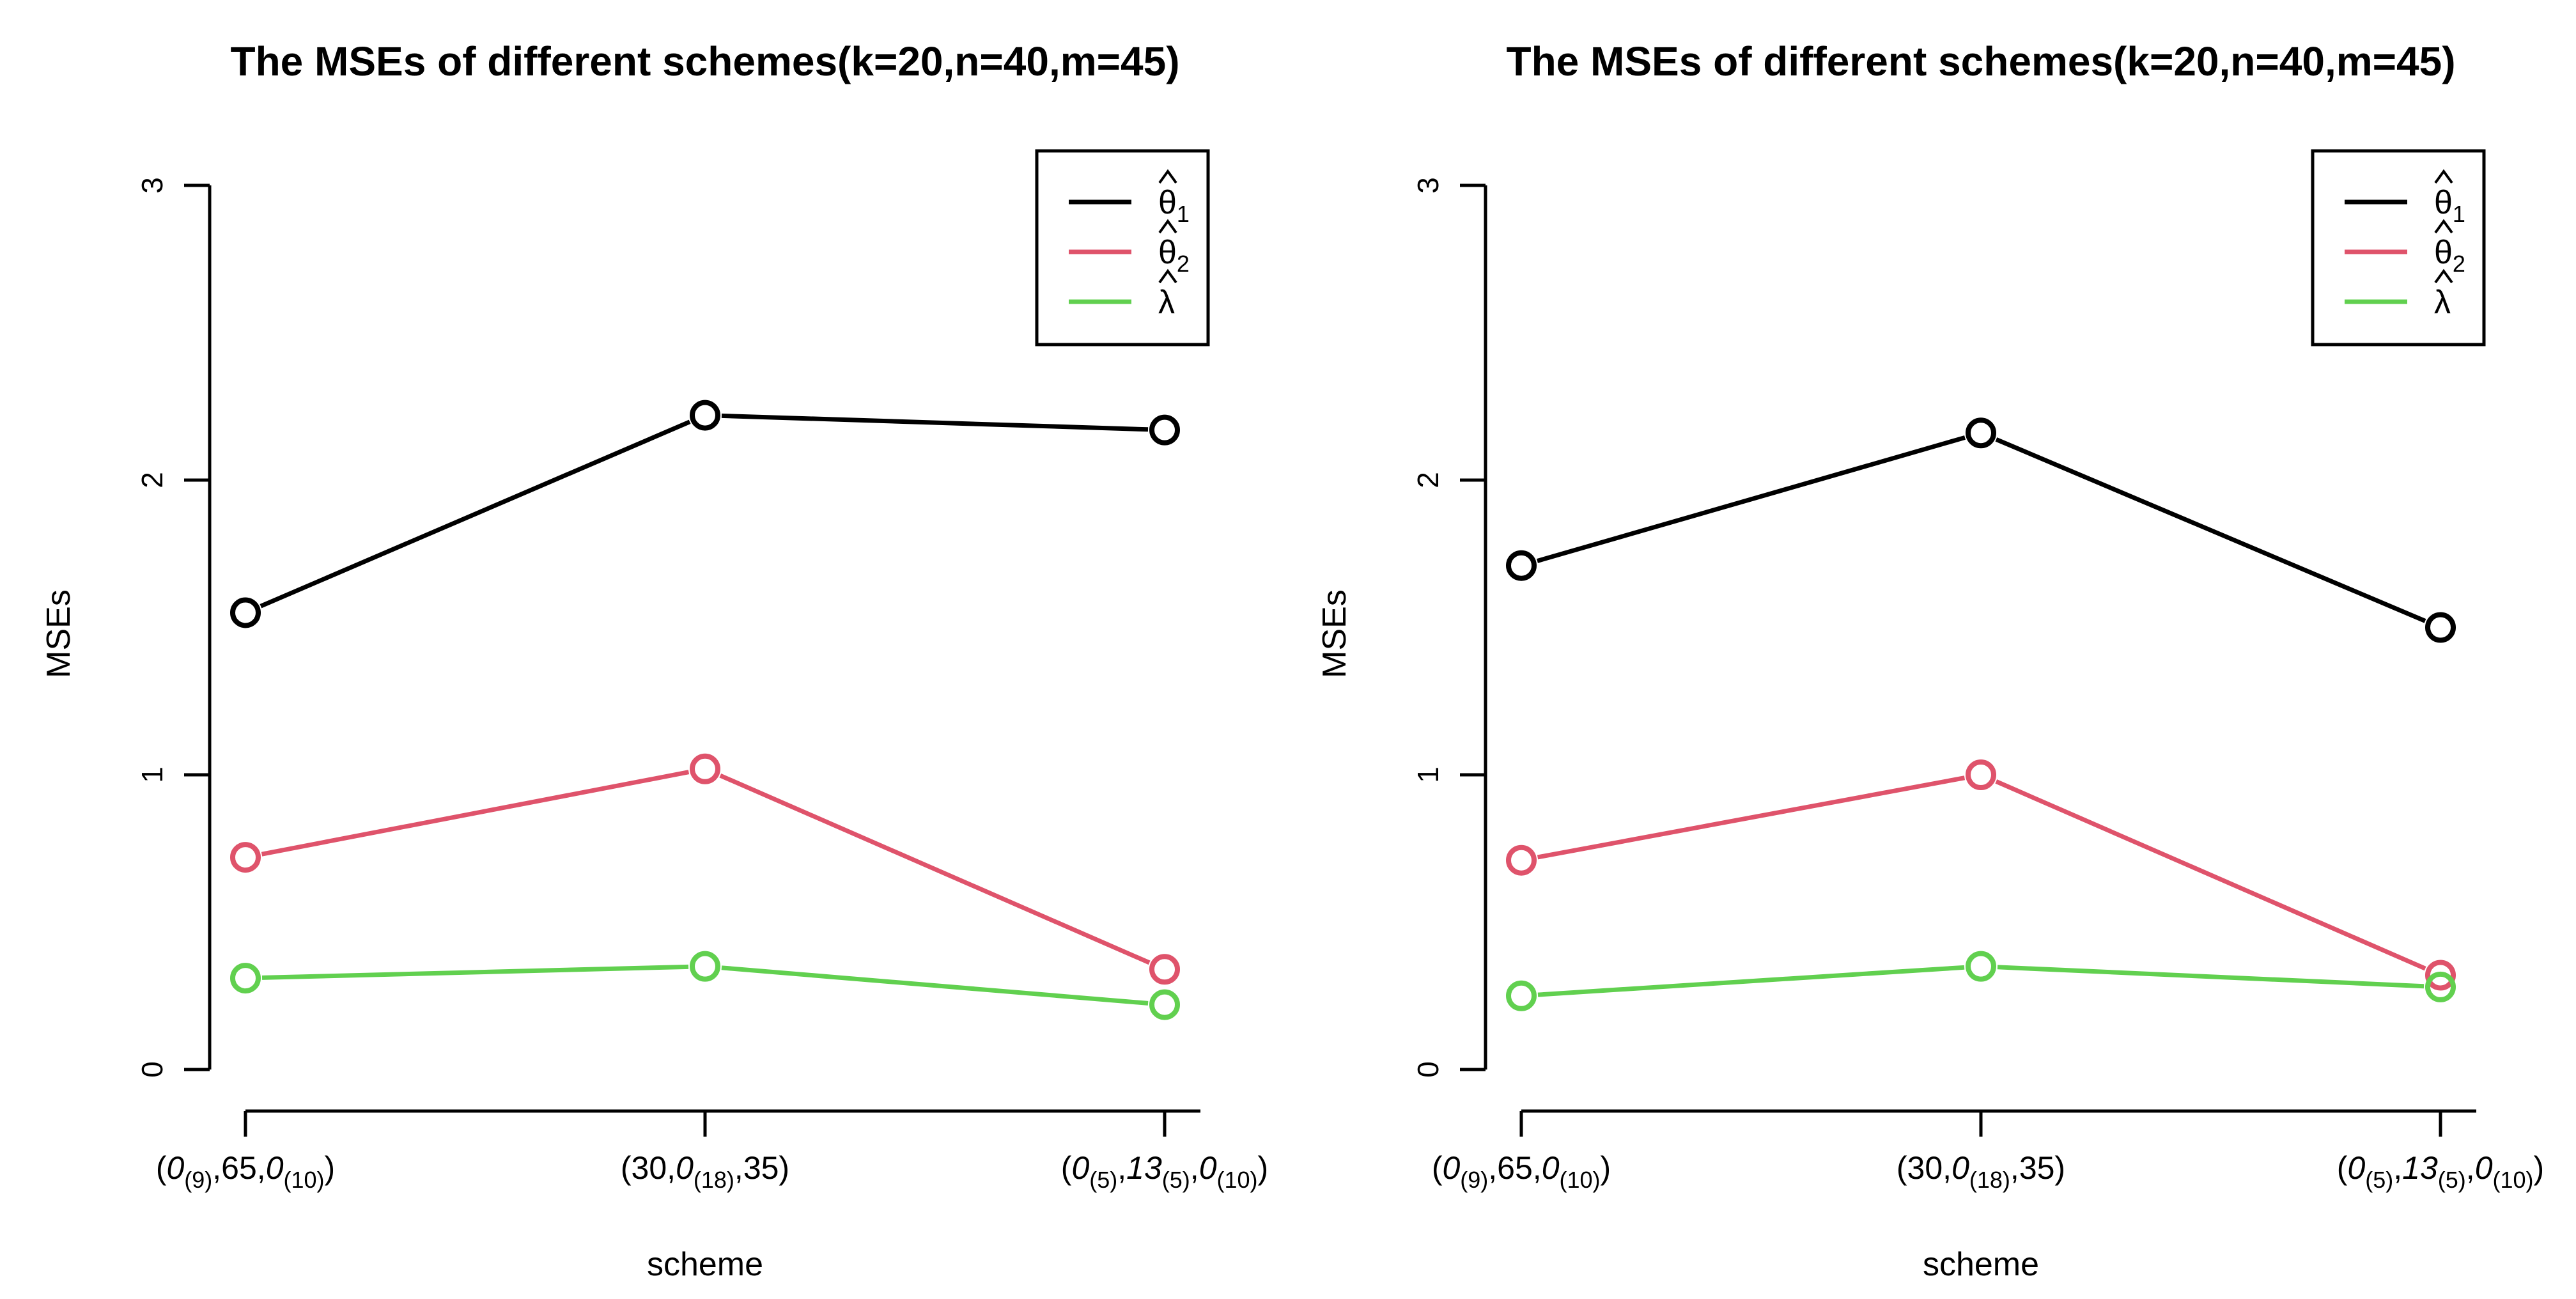  What do you see at coordinates (2459, 214) in the screenshot?
I see `legend-subscript: 1` at bounding box center [2459, 214].